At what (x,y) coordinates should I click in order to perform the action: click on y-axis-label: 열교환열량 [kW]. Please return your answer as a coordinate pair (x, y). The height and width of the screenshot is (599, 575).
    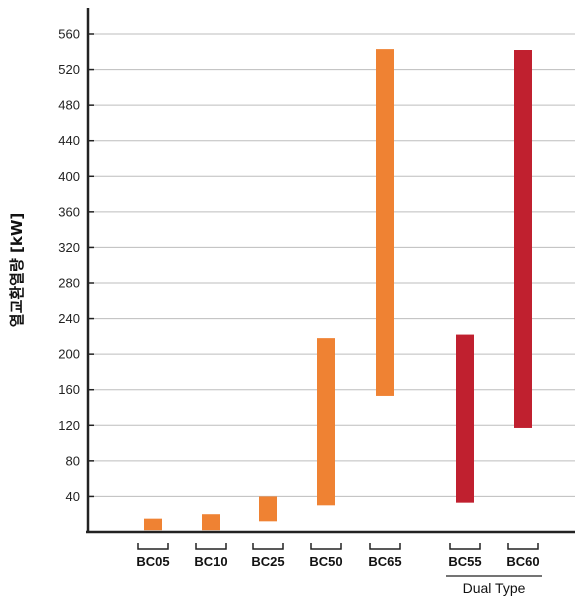
    Looking at the image, I should click on (17, 270).